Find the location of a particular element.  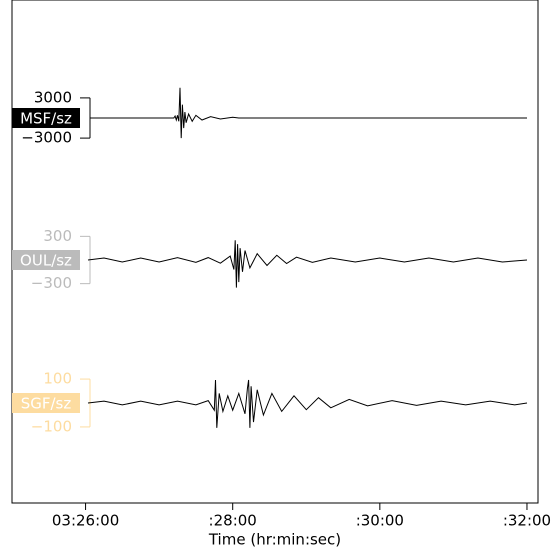

legend-label: OUL/sz is located at coordinates (46, 261).